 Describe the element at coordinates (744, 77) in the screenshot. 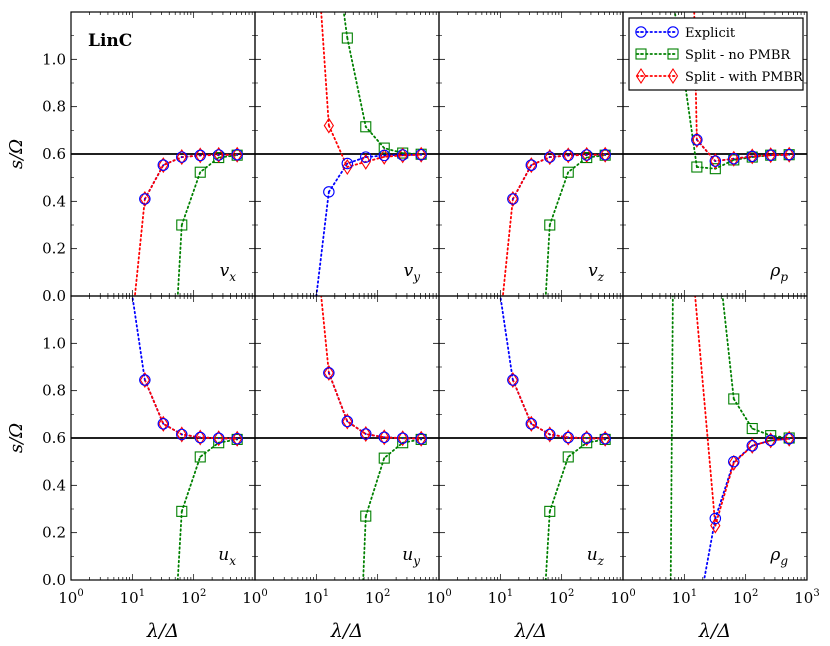

I see `legend-entry: Split - with PMBR` at that location.